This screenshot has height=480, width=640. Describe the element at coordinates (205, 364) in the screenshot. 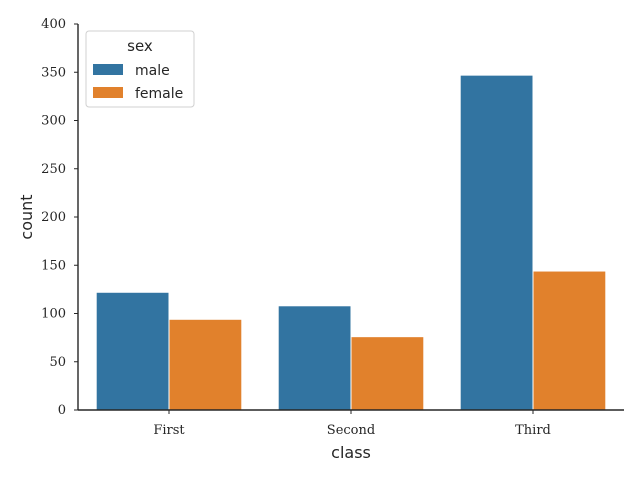

I see `bar-female-first` at that location.